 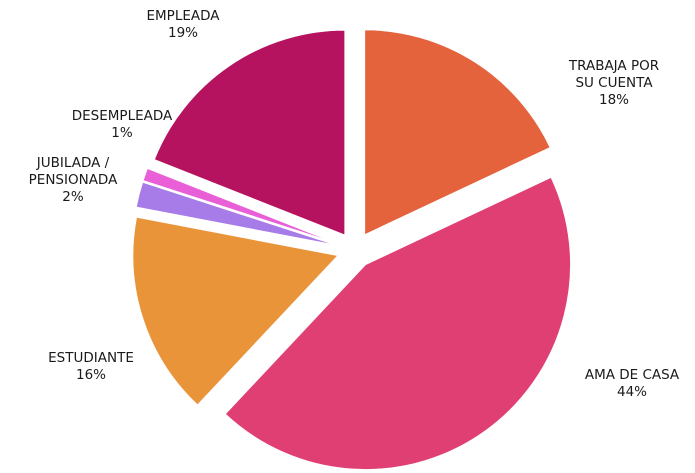 I want to click on value-label: 18%, so click(x=613, y=100).